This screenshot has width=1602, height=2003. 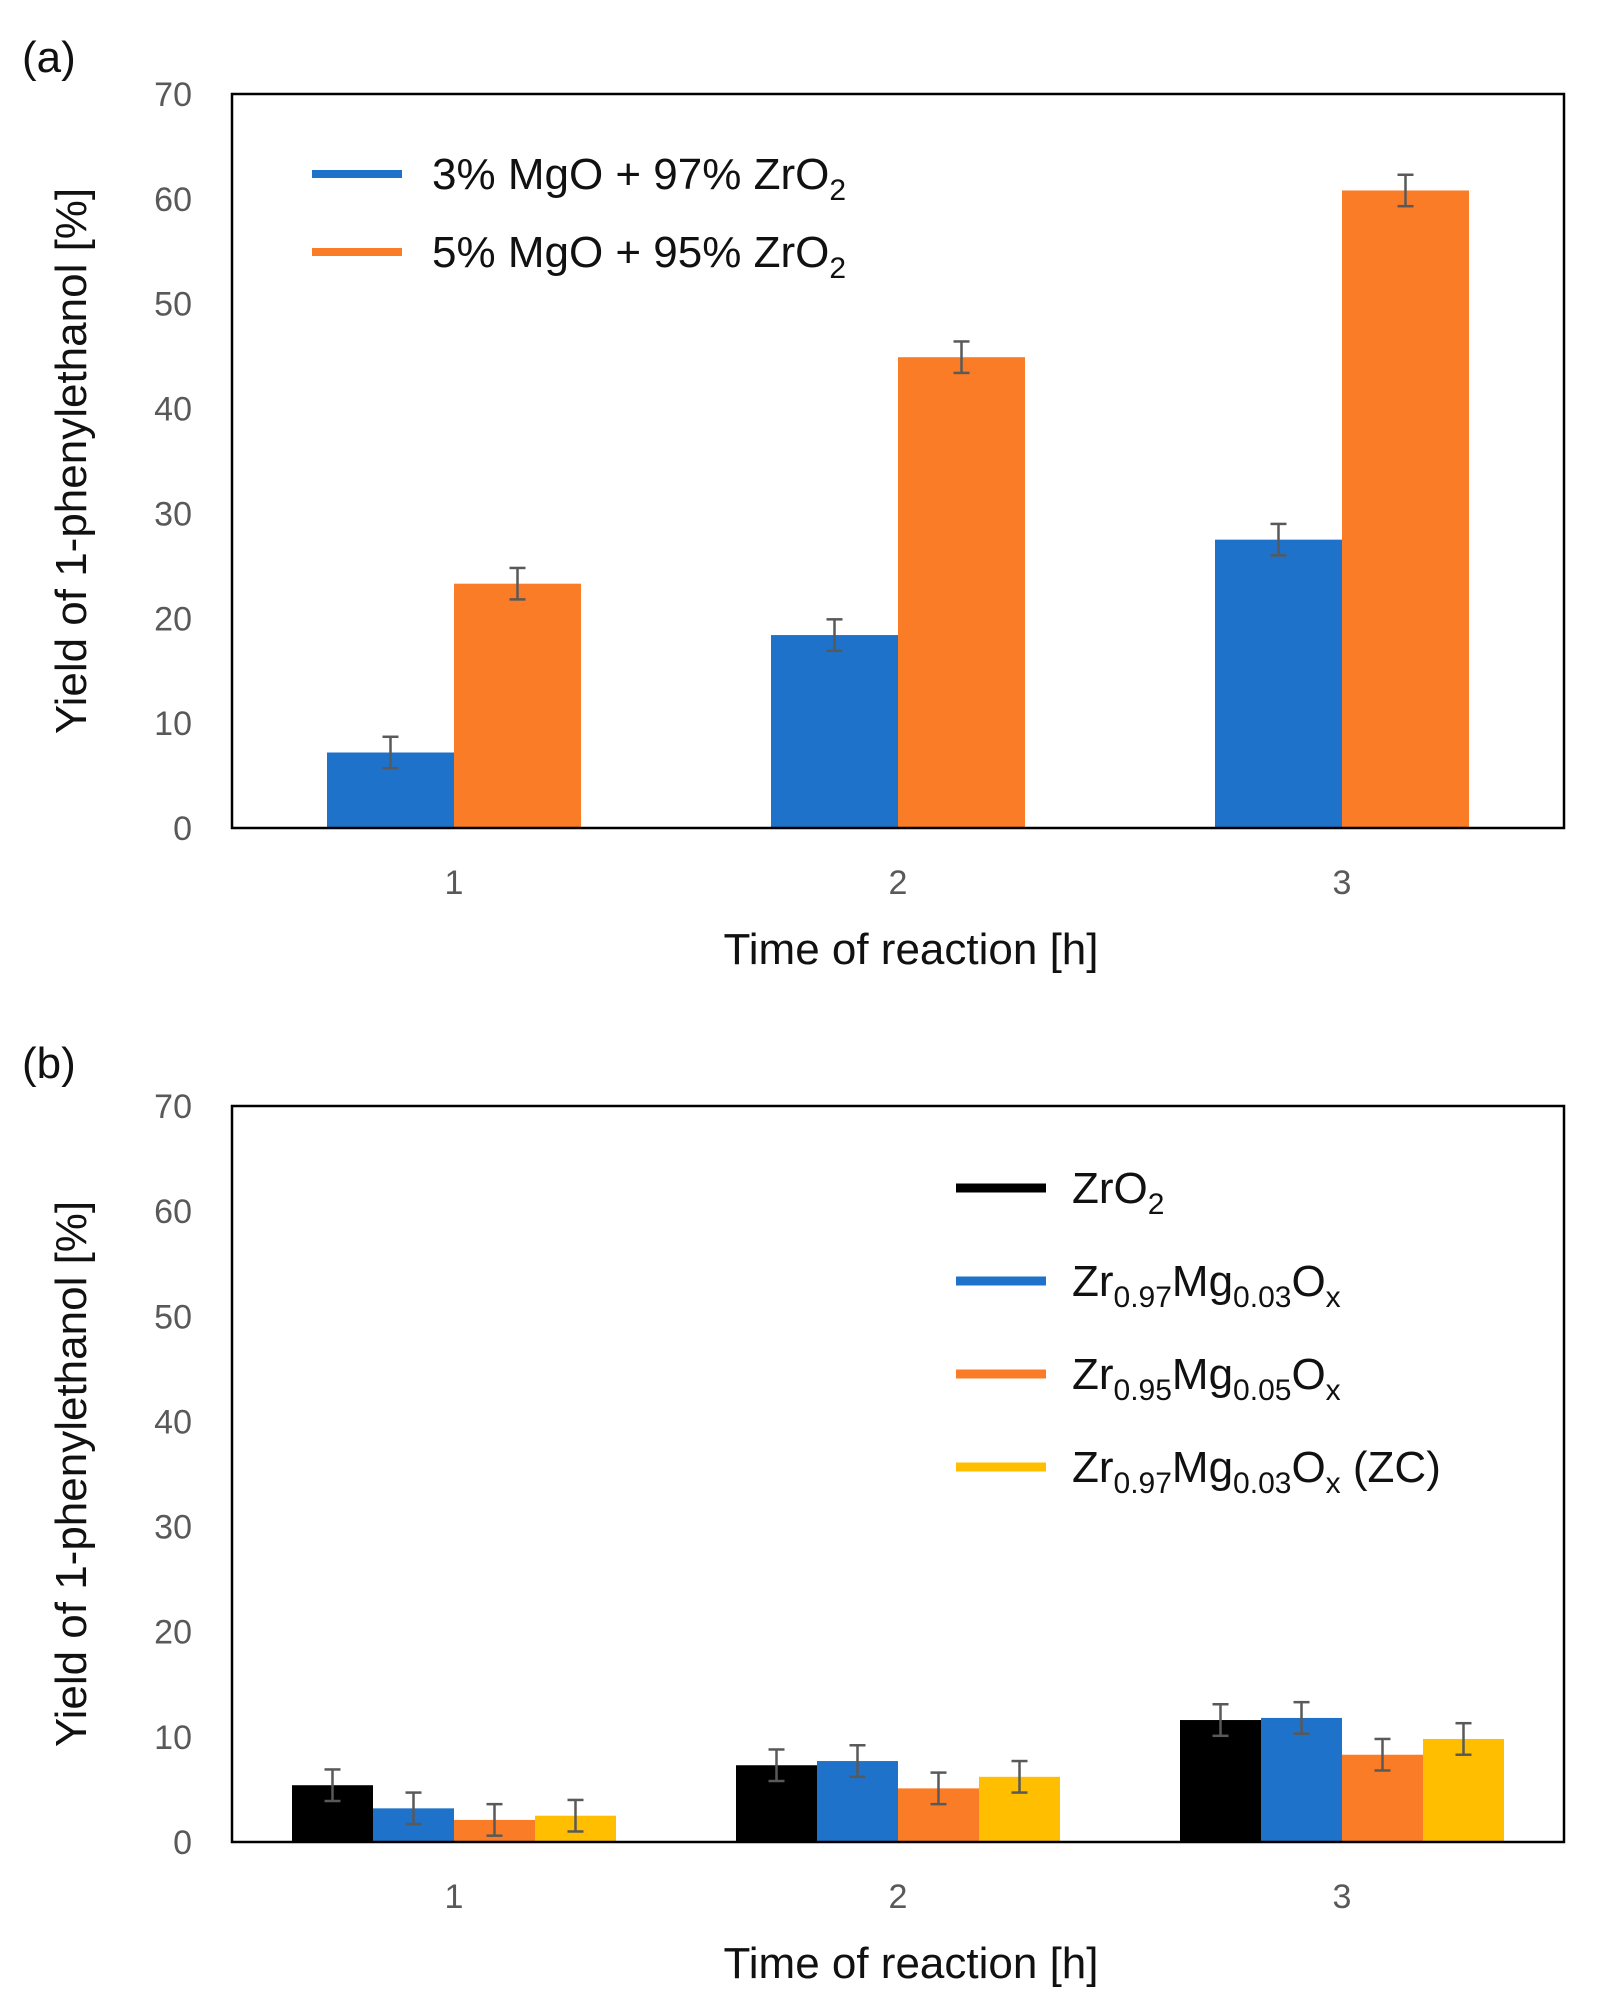 What do you see at coordinates (834, 731) in the screenshot?
I see `bar-a-series1-t2` at bounding box center [834, 731].